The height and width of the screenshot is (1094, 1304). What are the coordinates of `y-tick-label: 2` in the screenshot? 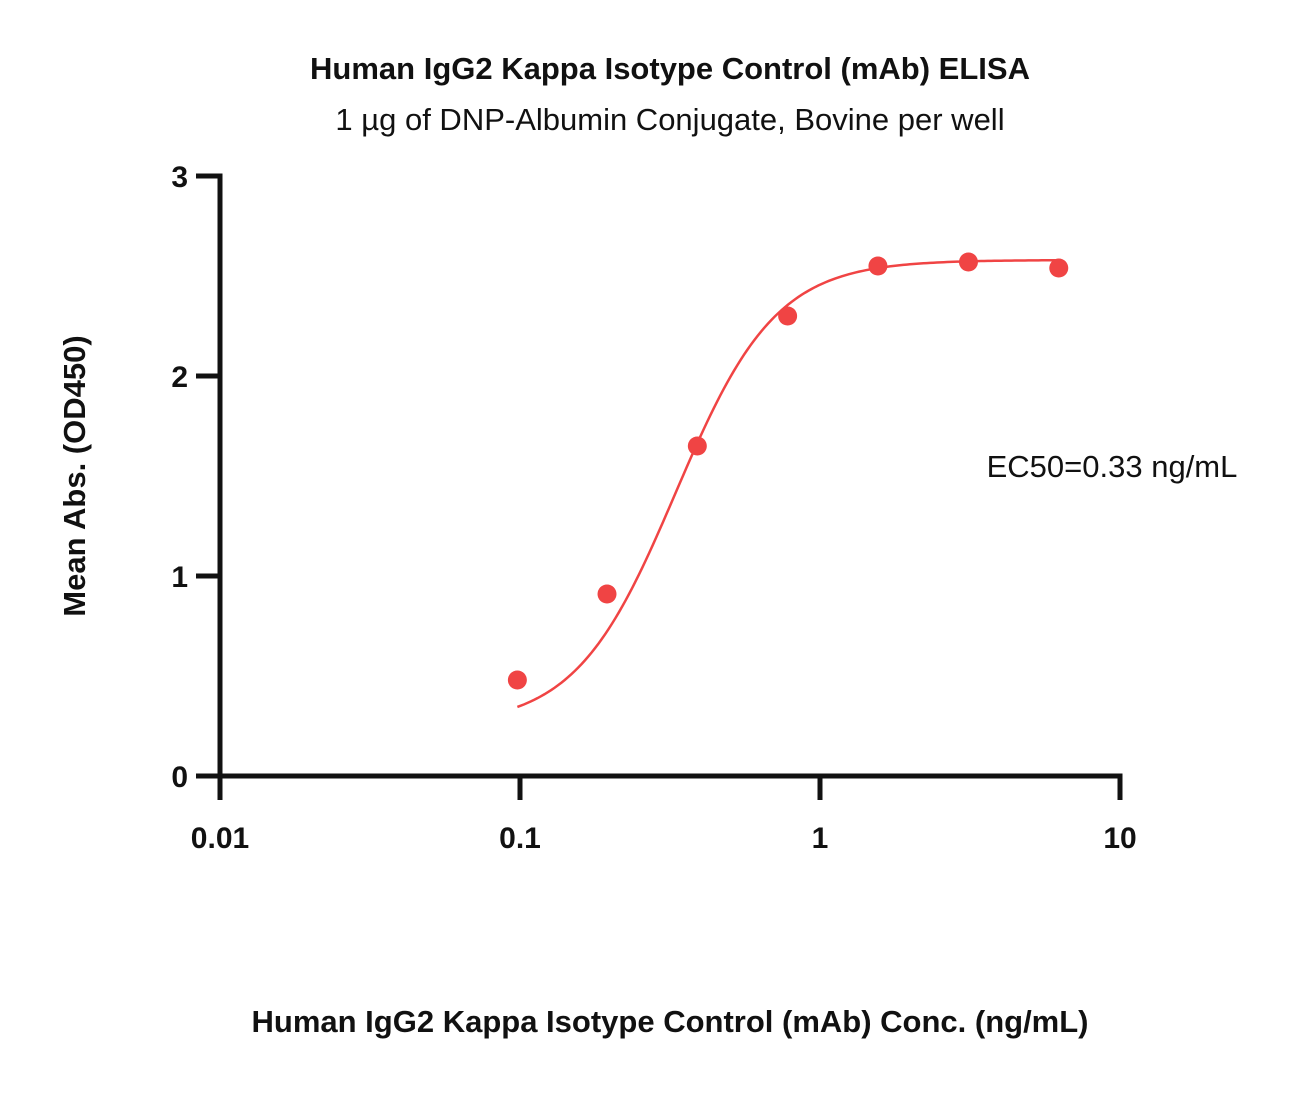 It's located at (179, 377).